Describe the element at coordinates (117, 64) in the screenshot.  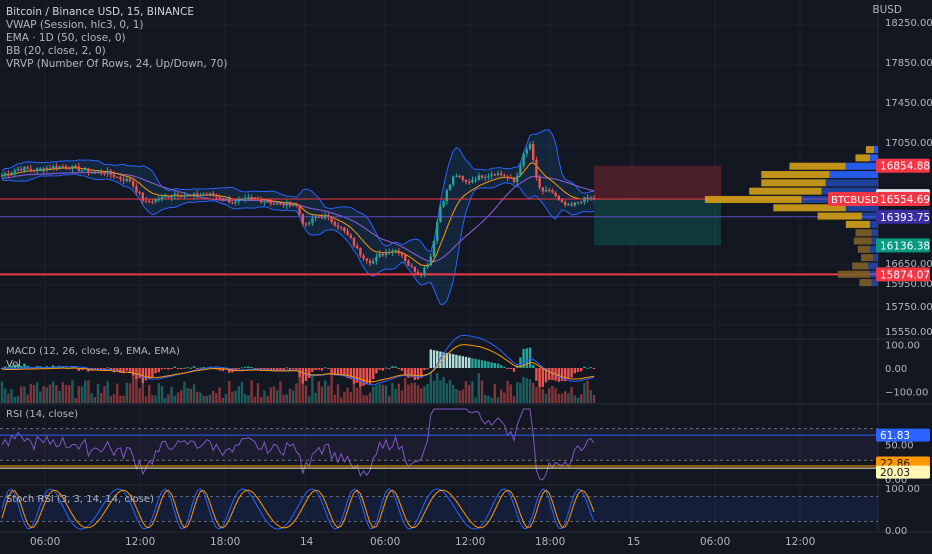
I see `indicator-vrvp: VRVP (Number Of Rows, 24, Up/Down, 70)` at that location.